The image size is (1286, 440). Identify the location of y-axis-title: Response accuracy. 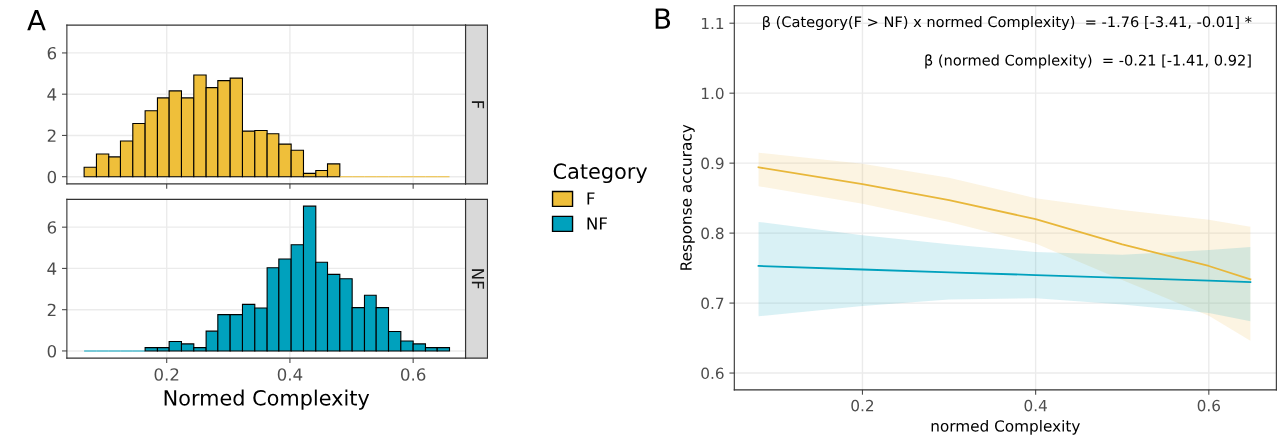
(687, 197).